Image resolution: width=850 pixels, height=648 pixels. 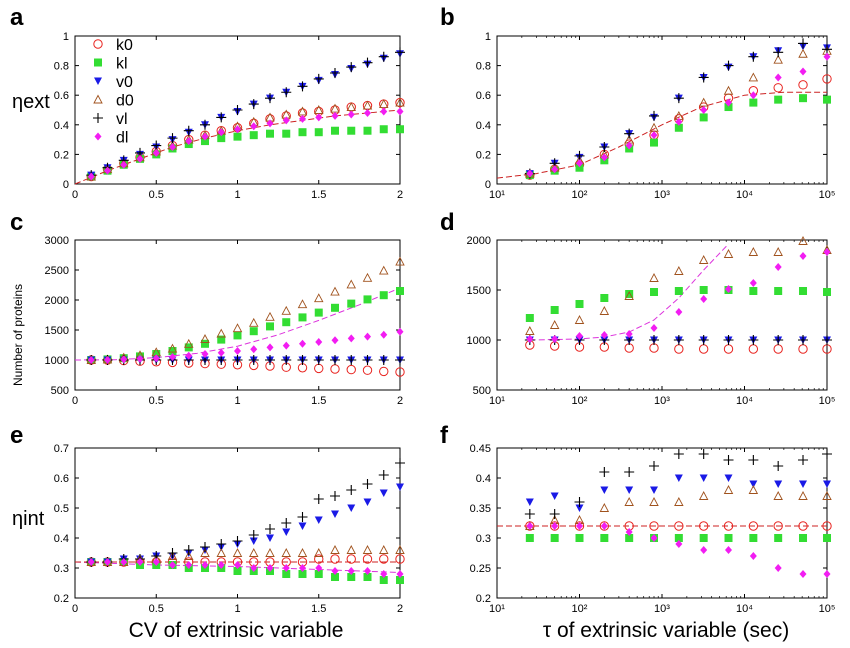 What do you see at coordinates (827, 195) in the screenshot?
I see `x-tick-label: 10⁵` at bounding box center [827, 195].